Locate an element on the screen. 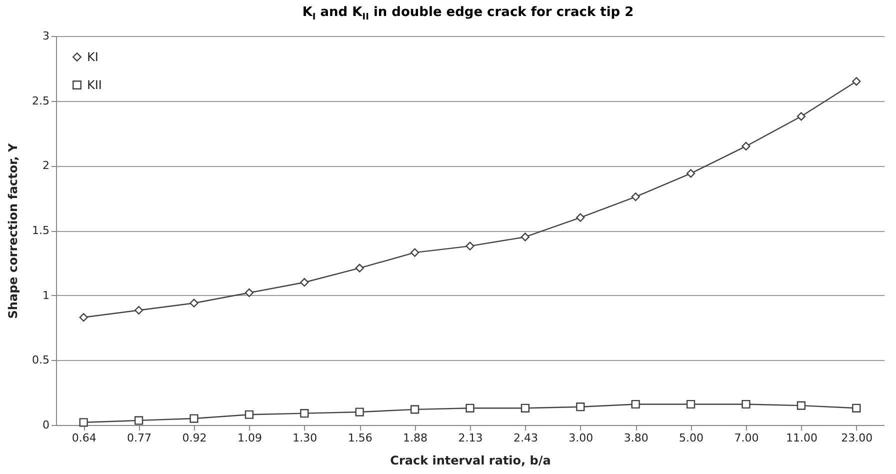 This screenshot has height=474, width=896. y-axis-title: Shape correction factor, Y is located at coordinates (13, 230).